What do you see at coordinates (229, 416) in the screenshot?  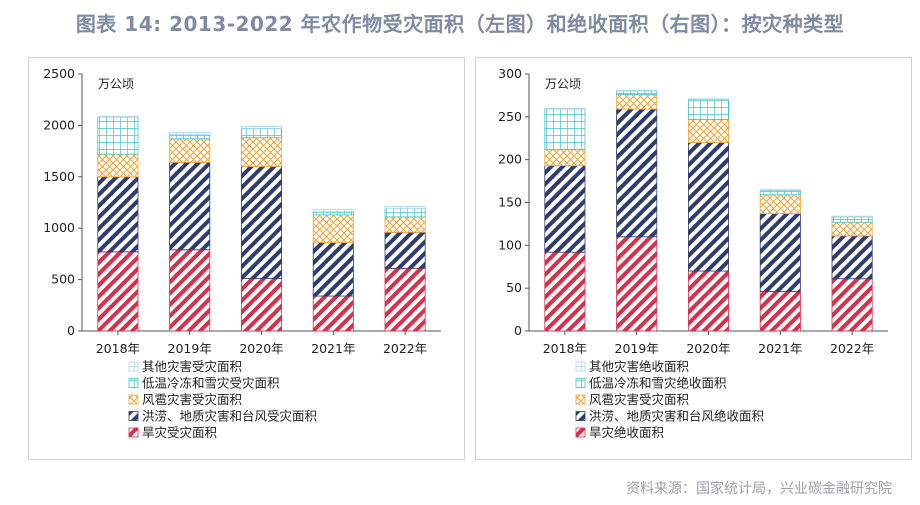 I see `legend-label-flood: 洪涝、地质灾害和台风受灾面积` at bounding box center [229, 416].